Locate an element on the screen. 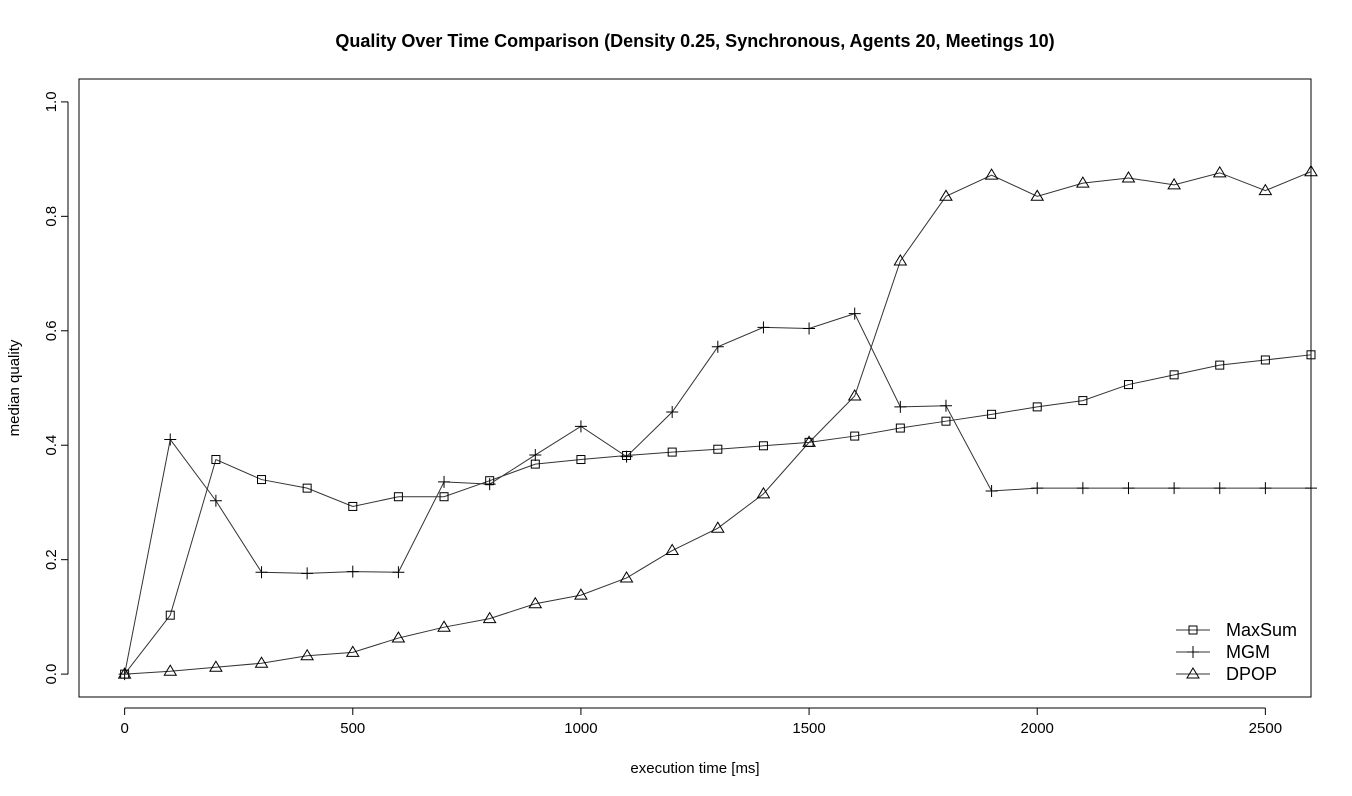  y-tick-label: 1.0 is located at coordinates (51, 101).